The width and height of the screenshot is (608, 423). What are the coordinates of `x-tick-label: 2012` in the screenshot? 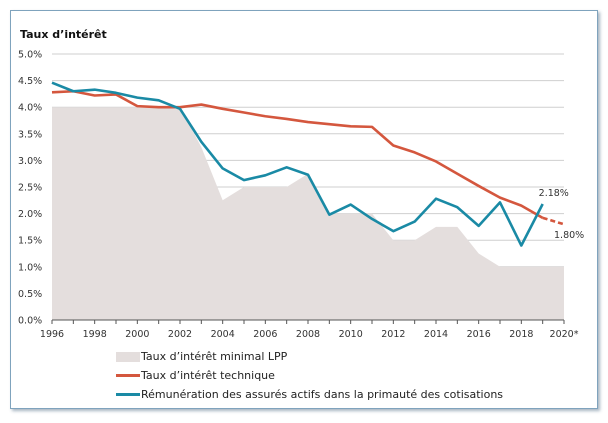 It's located at (393, 334).